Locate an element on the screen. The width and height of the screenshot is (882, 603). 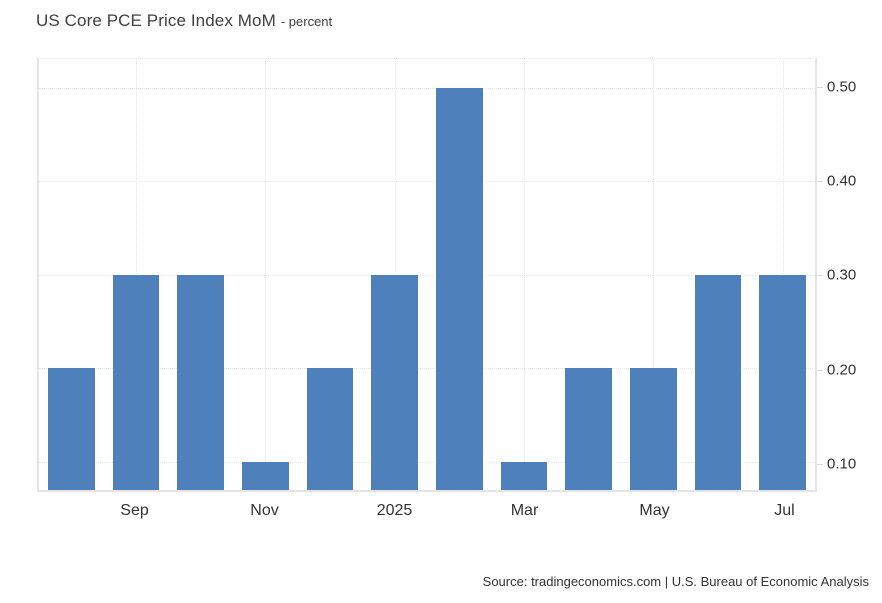
x-axis-tick-label: 2025 is located at coordinates (394, 510).